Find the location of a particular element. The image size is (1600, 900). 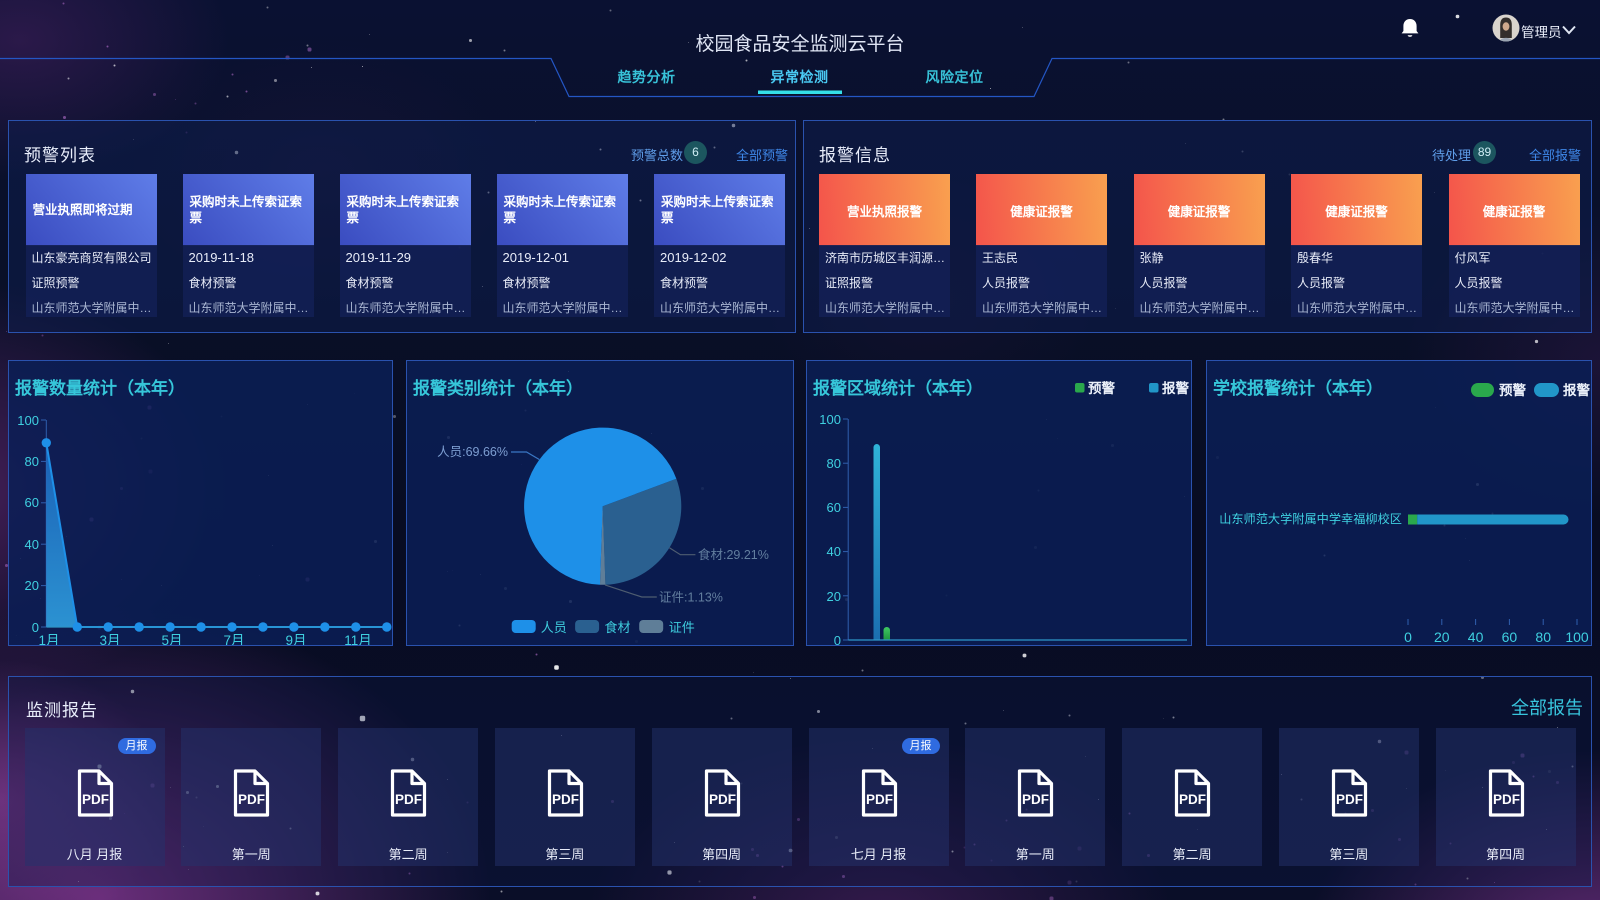

svg-text: 人员:69.66% is located at coordinates (472, 452).